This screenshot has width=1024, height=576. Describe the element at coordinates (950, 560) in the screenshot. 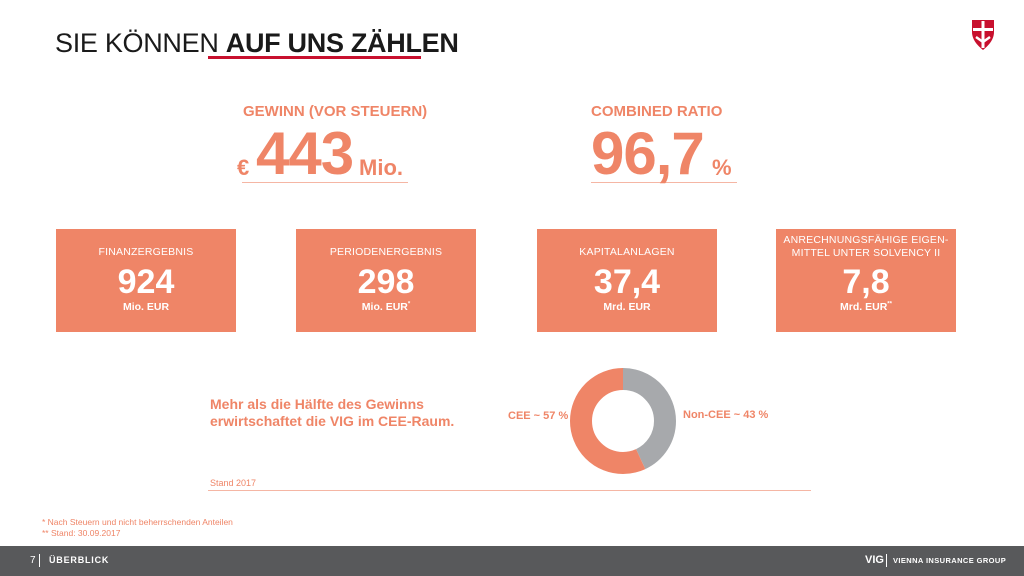

I see `group-name: VIENNA INSURANCE GROUP` at that location.